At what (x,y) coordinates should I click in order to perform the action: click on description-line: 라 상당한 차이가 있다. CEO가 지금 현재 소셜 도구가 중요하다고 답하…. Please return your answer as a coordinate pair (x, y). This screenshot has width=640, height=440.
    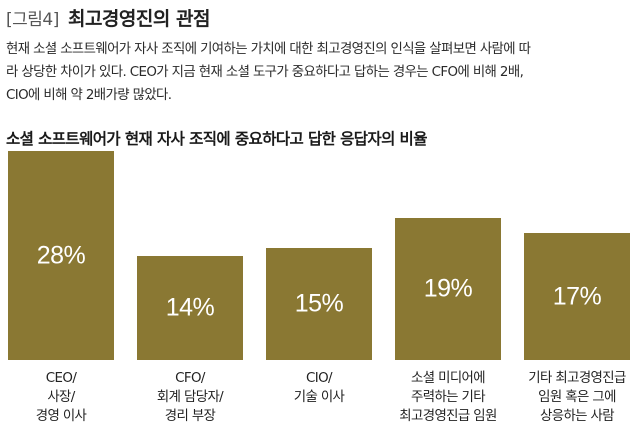
    Looking at the image, I should click on (265, 72).